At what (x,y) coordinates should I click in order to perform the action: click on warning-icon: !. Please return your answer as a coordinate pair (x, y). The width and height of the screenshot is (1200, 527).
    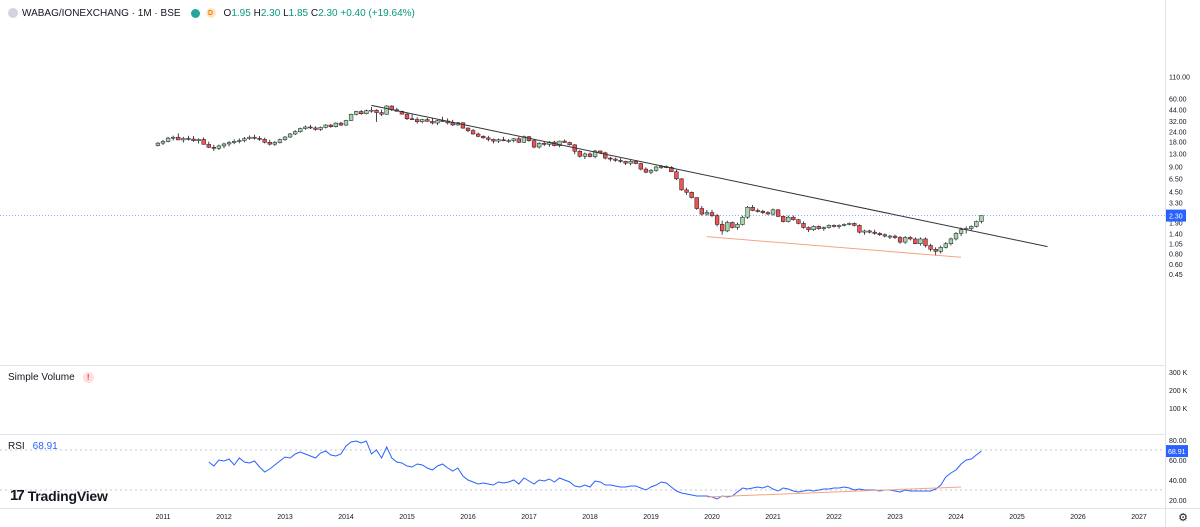
    Looking at the image, I should click on (88, 377).